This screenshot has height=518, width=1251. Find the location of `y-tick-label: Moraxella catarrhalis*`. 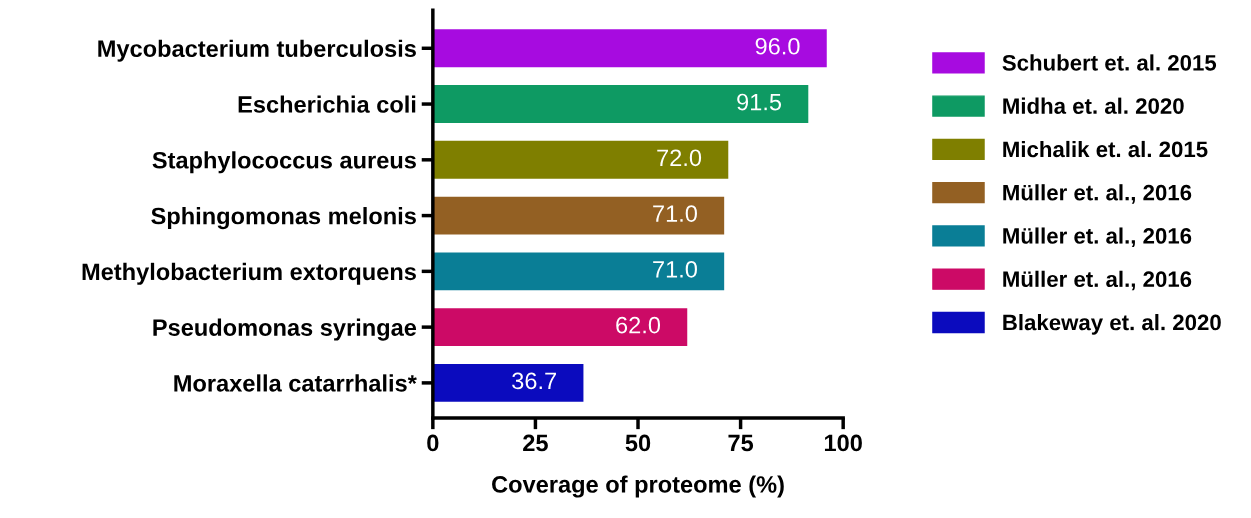

y-tick-label: Moraxella catarrhalis* is located at coordinates (295, 383).